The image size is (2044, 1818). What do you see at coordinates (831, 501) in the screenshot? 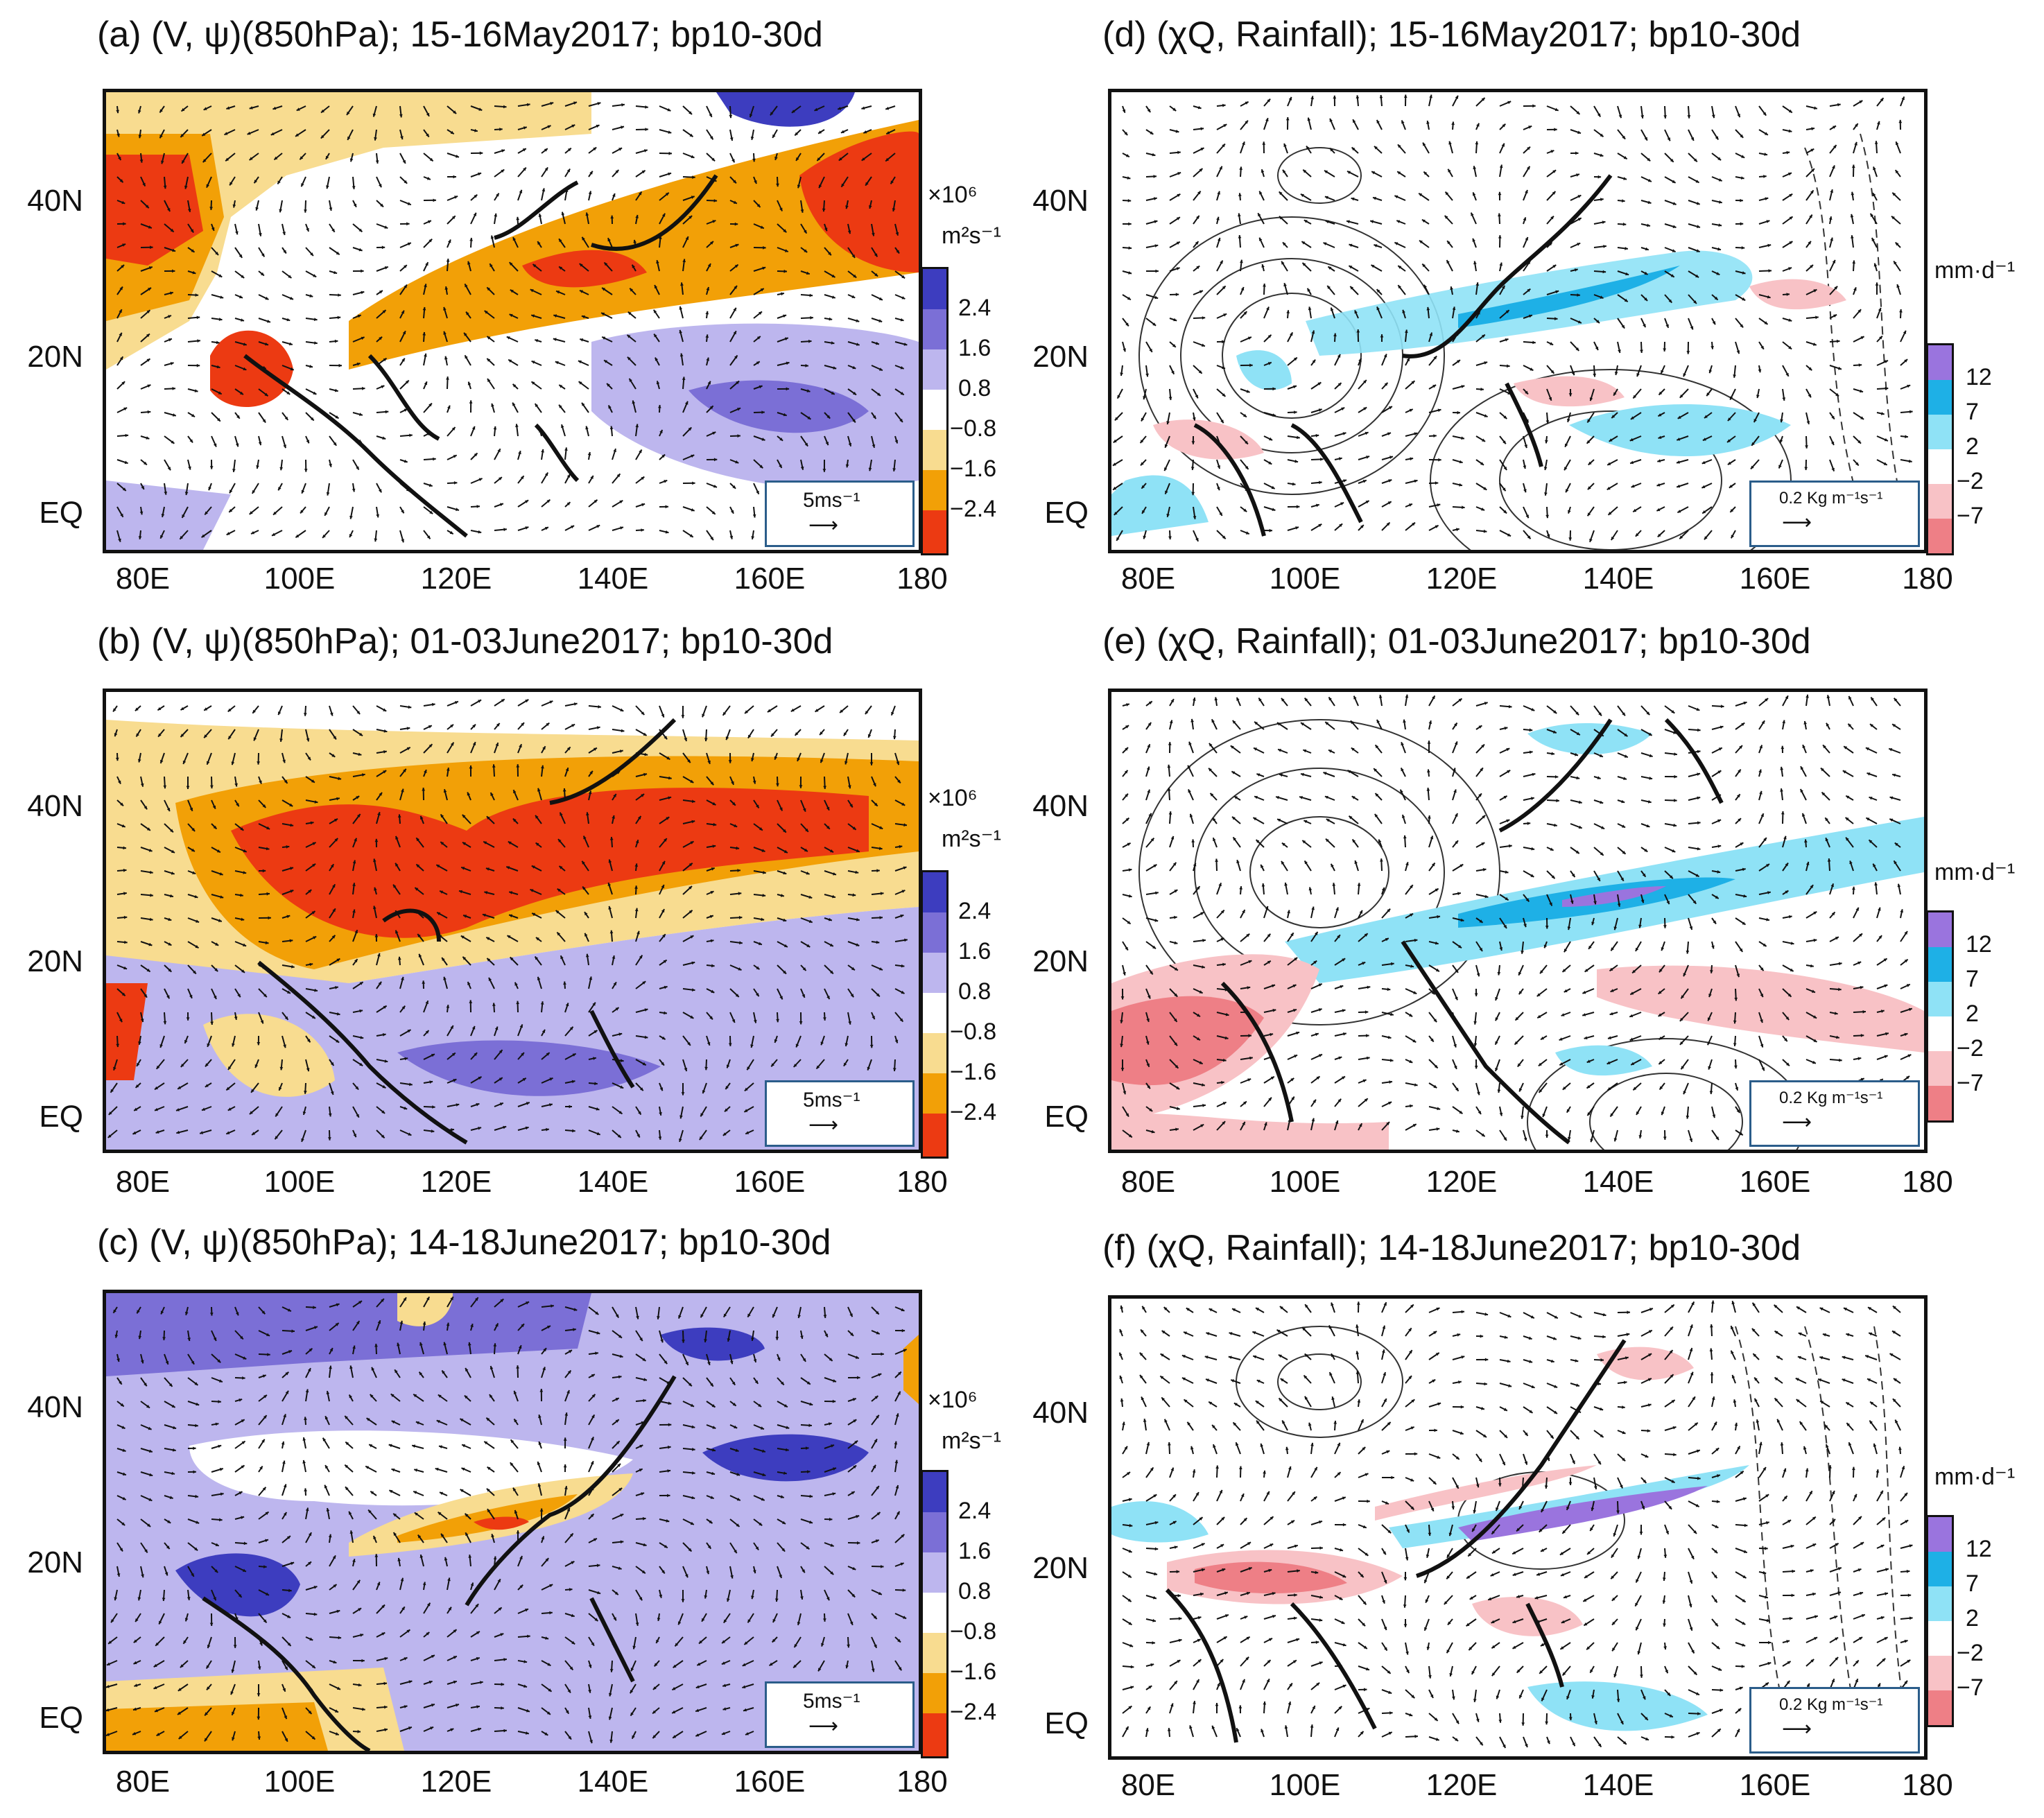
I see `panel-a-ref-vector-label: 5ms⁻¹` at bounding box center [831, 501].